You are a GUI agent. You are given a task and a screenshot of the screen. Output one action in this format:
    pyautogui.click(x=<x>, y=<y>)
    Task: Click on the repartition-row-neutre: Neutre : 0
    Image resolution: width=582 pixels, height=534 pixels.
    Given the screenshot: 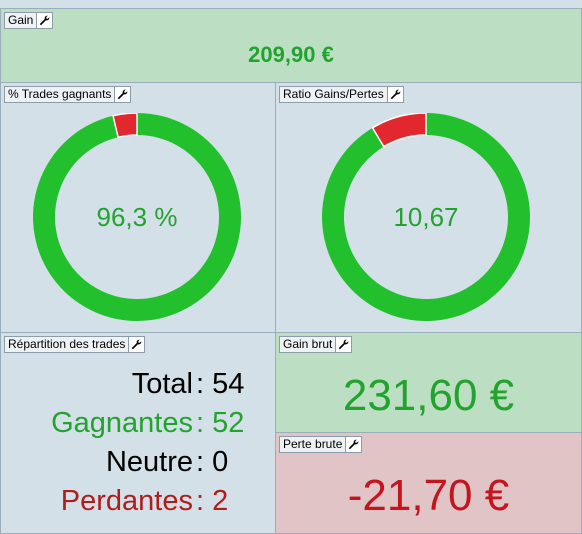 What is the action you would take?
    pyautogui.click(x=138, y=464)
    